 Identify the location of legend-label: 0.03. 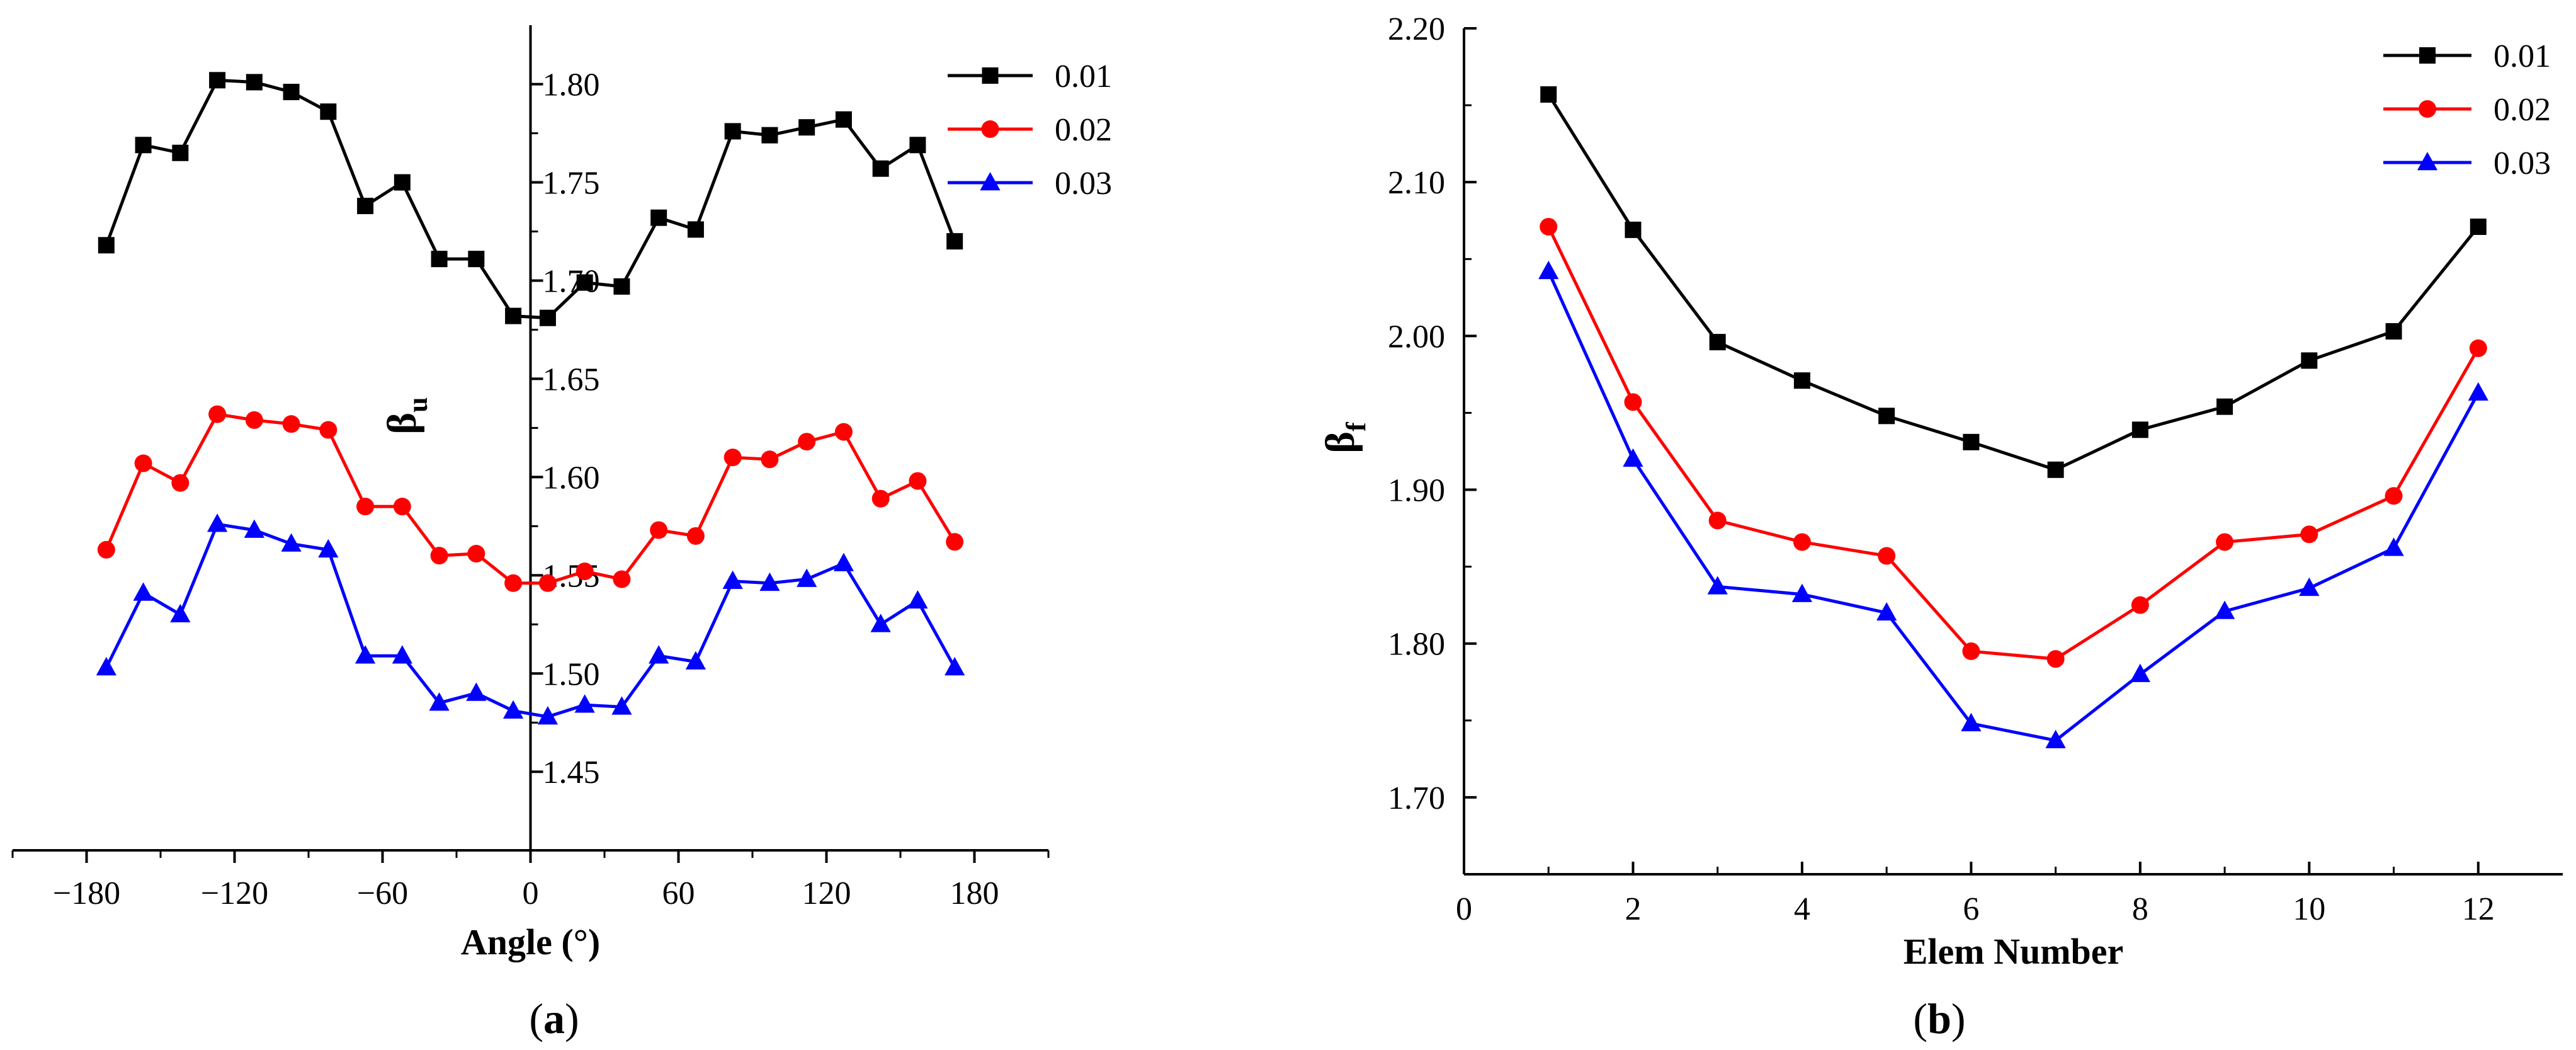
(1083, 184).